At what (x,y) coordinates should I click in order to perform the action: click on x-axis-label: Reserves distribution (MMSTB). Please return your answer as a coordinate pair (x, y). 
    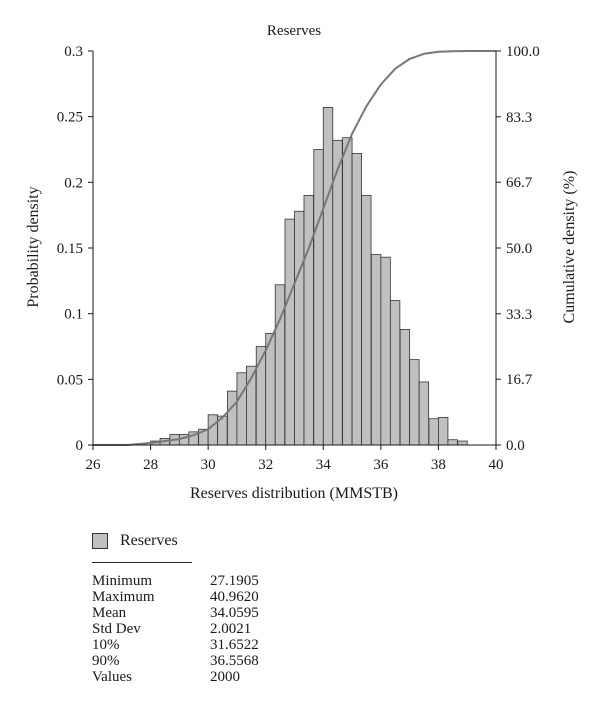
    Looking at the image, I should click on (294, 493).